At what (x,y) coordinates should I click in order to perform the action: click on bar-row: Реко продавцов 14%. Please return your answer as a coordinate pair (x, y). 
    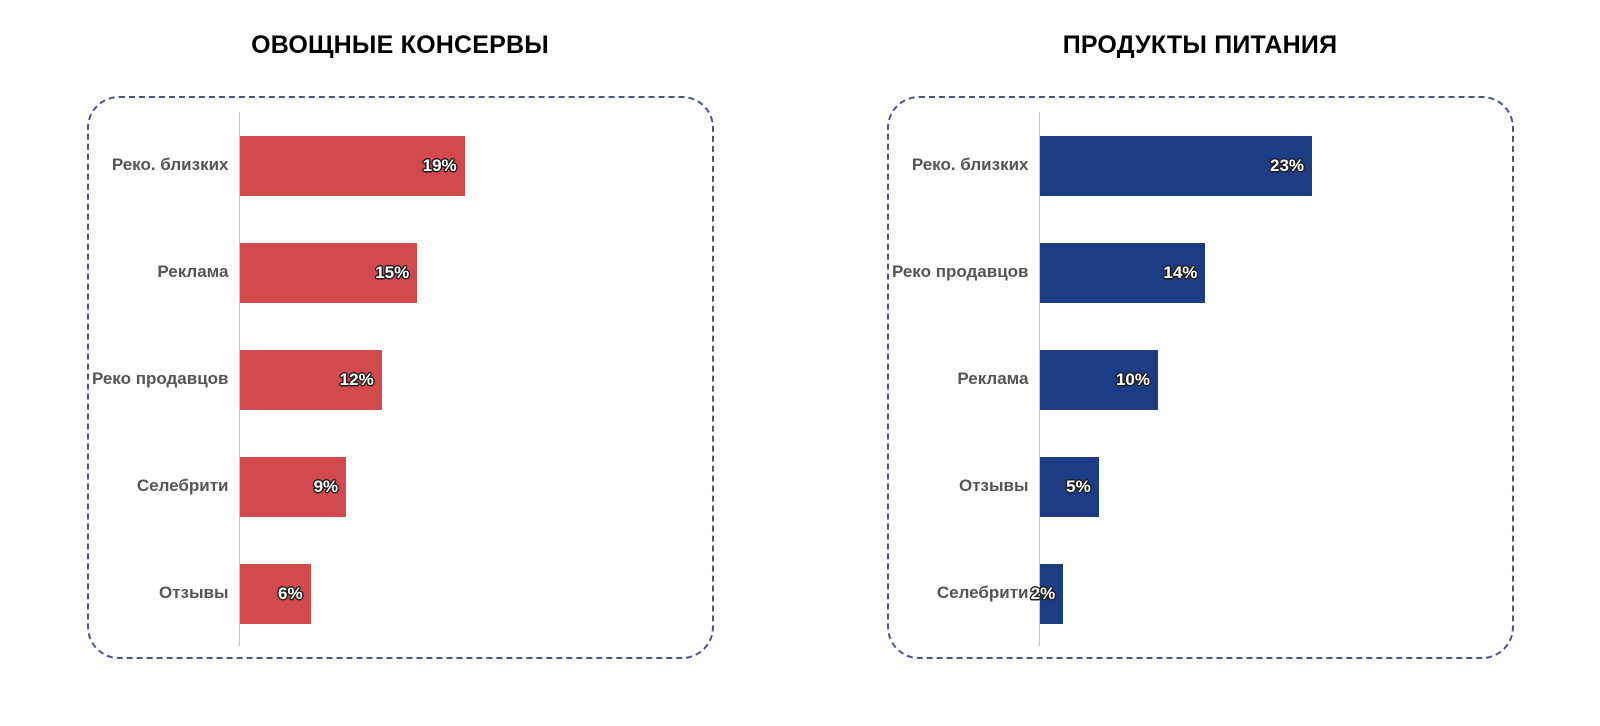
    Looking at the image, I should click on (1200, 272).